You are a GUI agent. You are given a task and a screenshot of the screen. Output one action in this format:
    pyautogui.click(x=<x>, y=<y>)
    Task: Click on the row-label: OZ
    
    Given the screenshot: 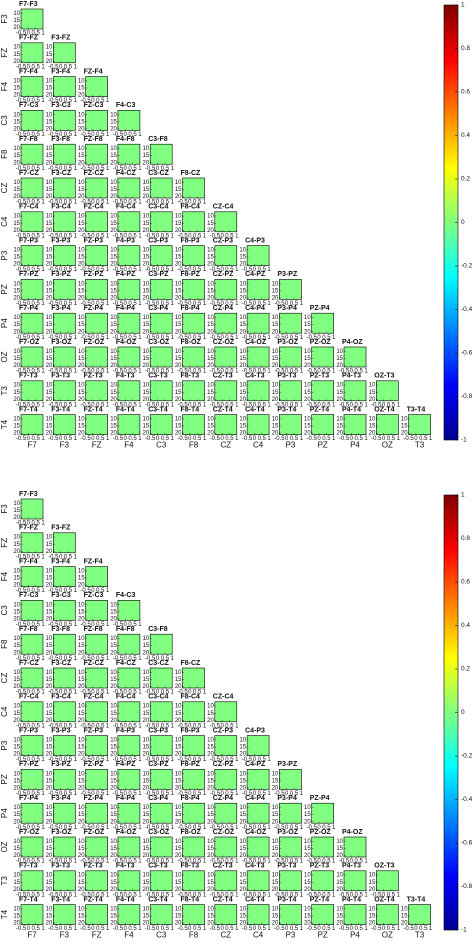 What is the action you would take?
    pyautogui.click(x=4, y=846)
    